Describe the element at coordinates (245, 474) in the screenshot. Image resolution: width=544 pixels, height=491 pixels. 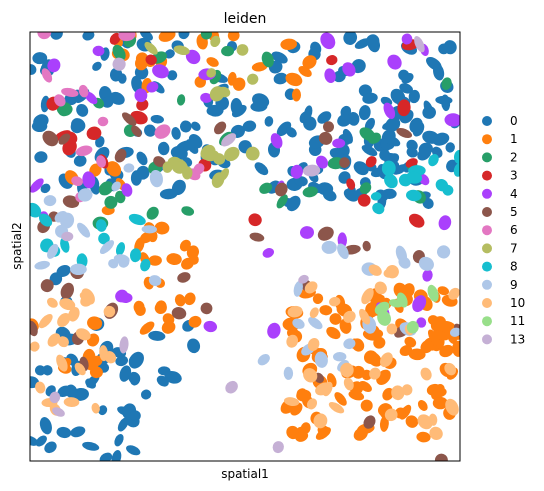
I see `x-axis-label: spatial1` at that location.